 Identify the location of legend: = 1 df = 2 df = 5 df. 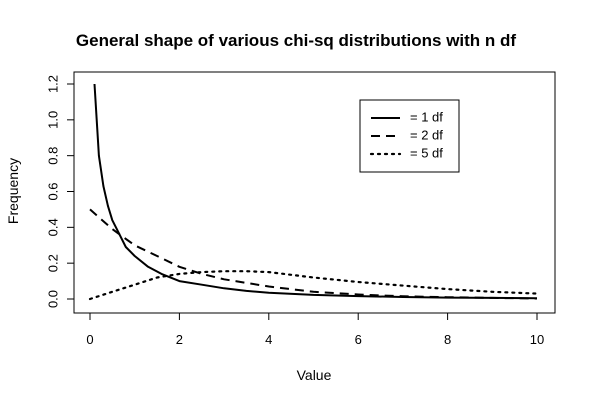
(409, 136).